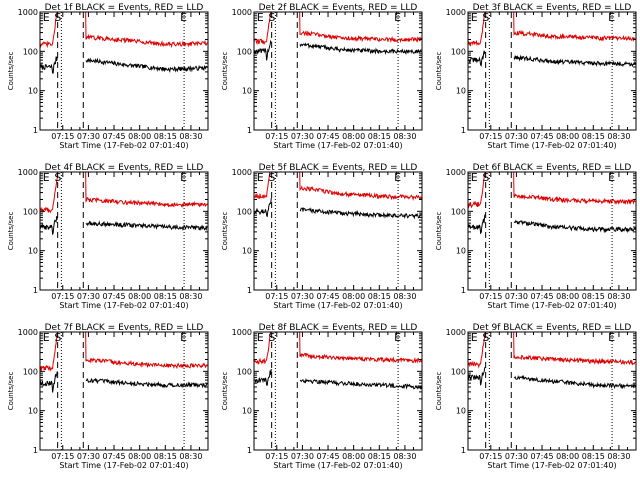 Image resolution: width=640 pixels, height=480 pixels. I want to click on chart-title: Det 4f BLACK = Events, RED = LLD, so click(124, 168).